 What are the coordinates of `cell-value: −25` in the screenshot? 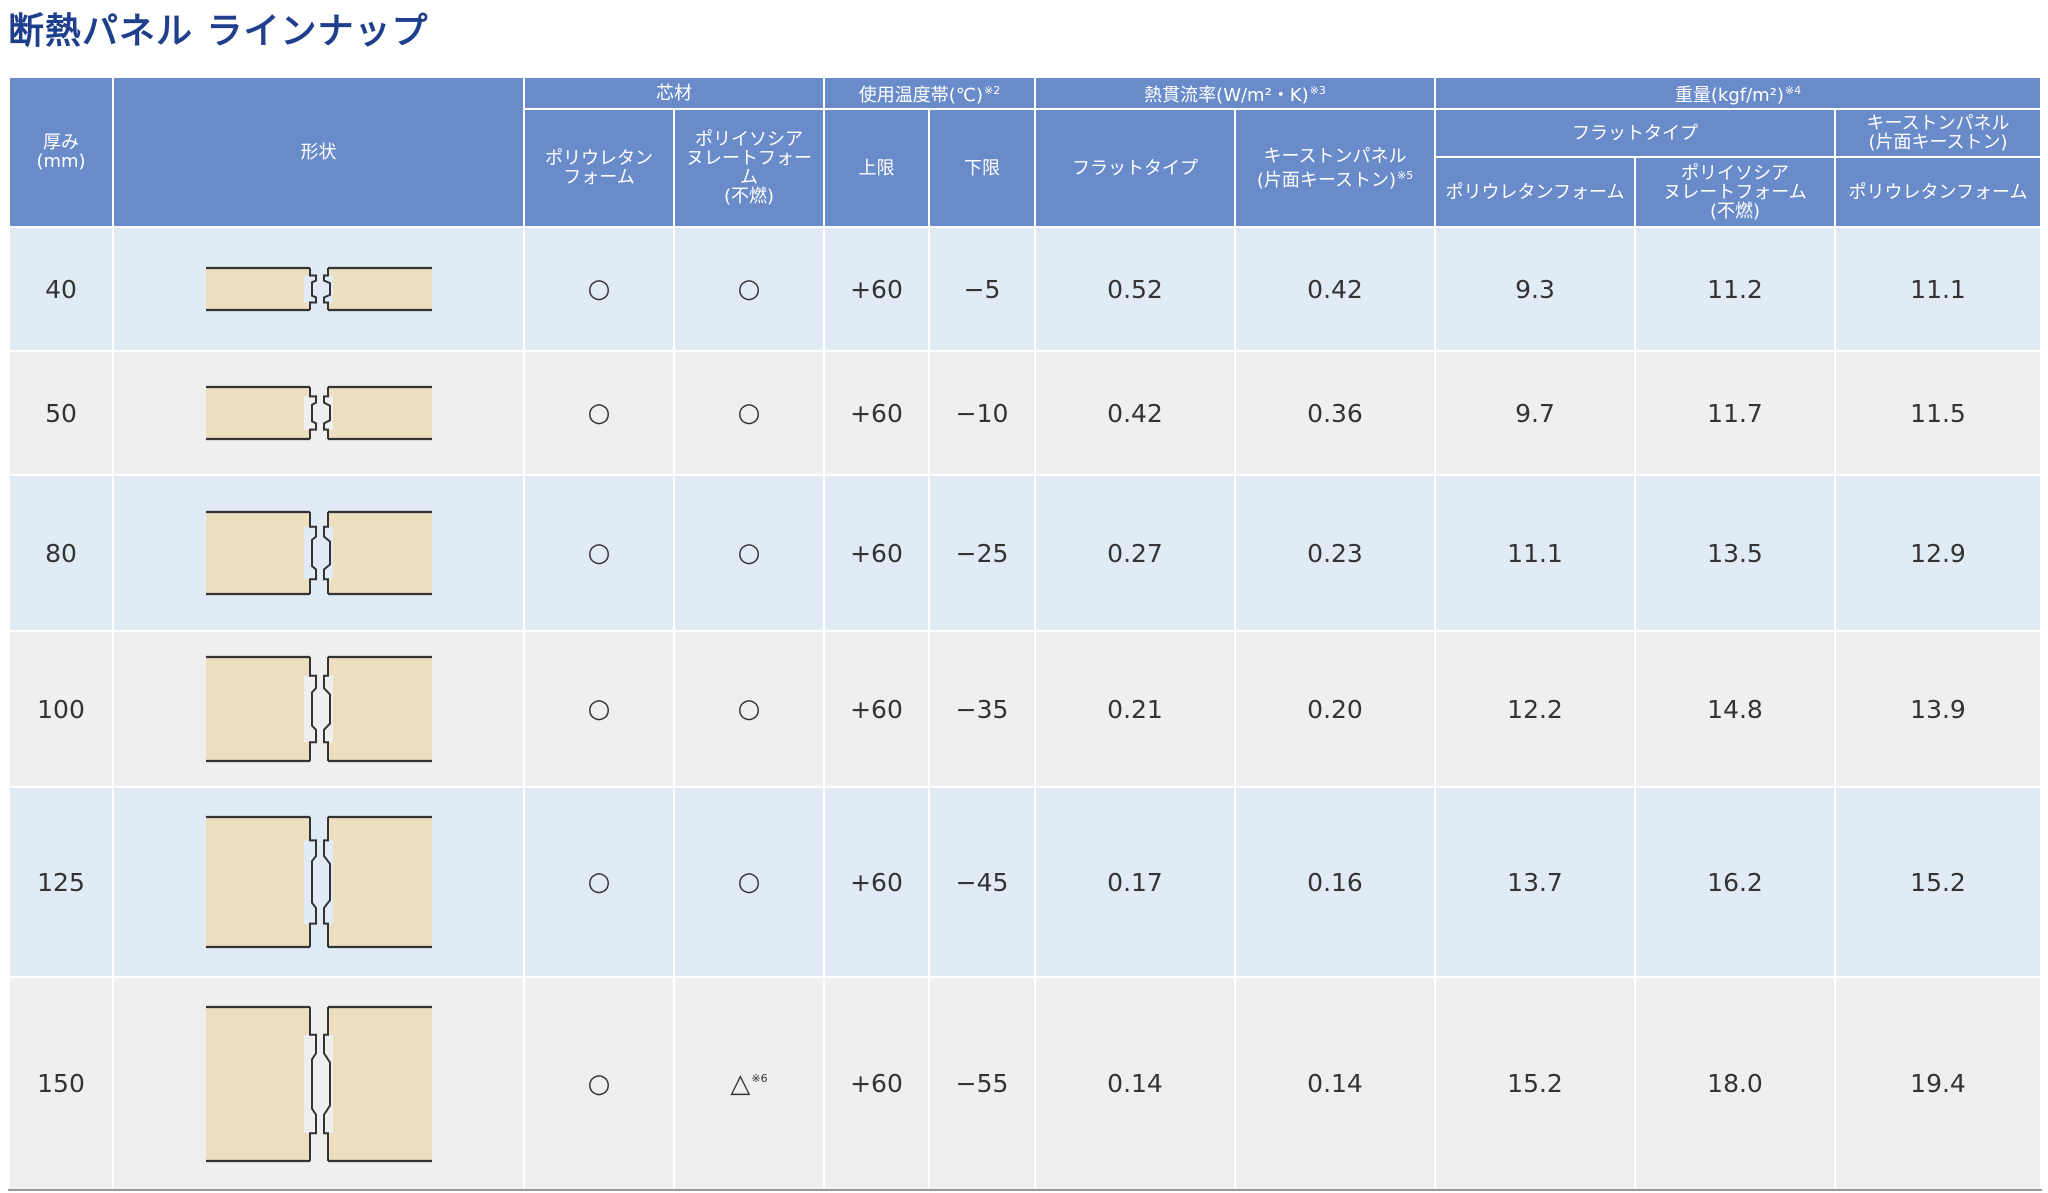 It's located at (982, 553).